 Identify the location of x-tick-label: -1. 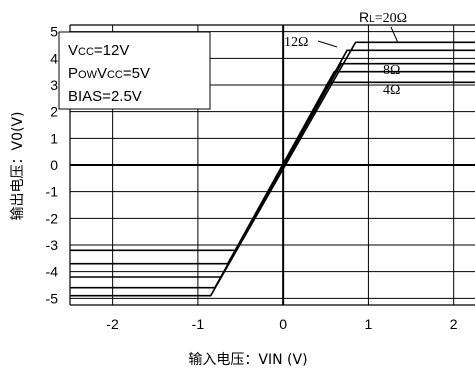
(198, 324).